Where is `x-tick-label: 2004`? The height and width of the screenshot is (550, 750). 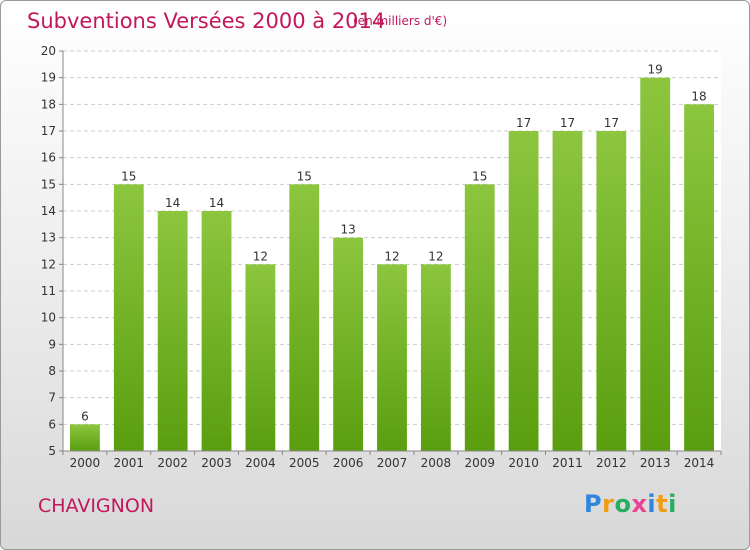
x-tick-label: 2004 is located at coordinates (260, 463).